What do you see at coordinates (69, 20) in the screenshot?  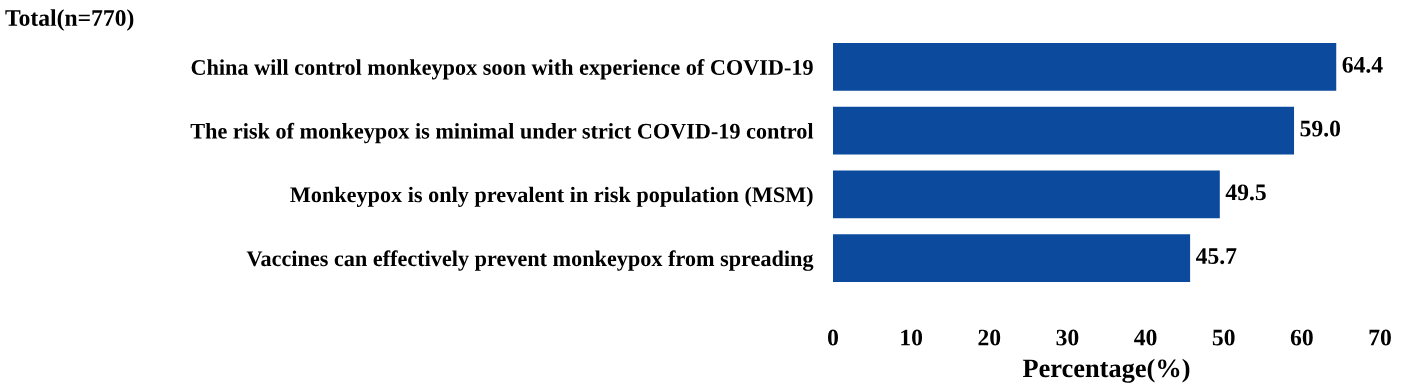 I see `text: Total(n=770)` at bounding box center [69, 20].